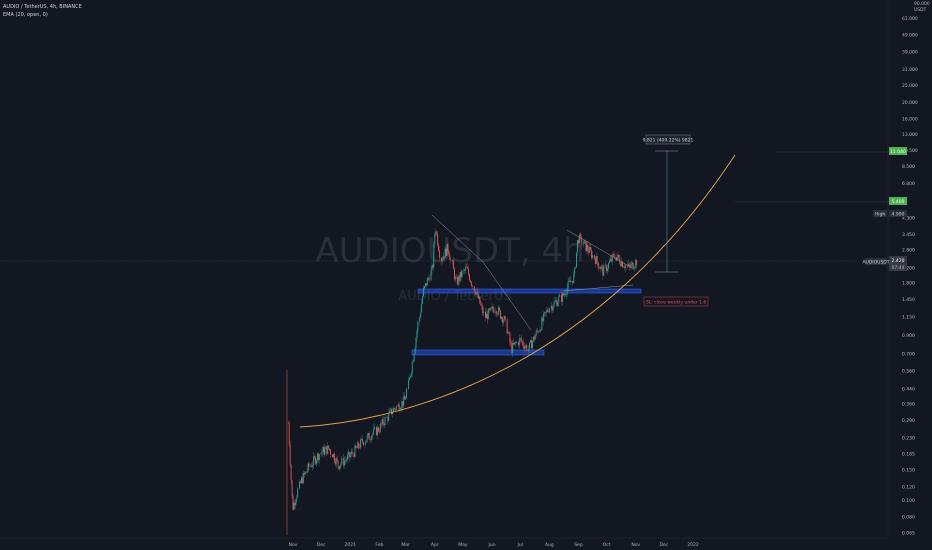 This screenshot has width=932, height=550. I want to click on time-tick-label: Nov, so click(293, 545).